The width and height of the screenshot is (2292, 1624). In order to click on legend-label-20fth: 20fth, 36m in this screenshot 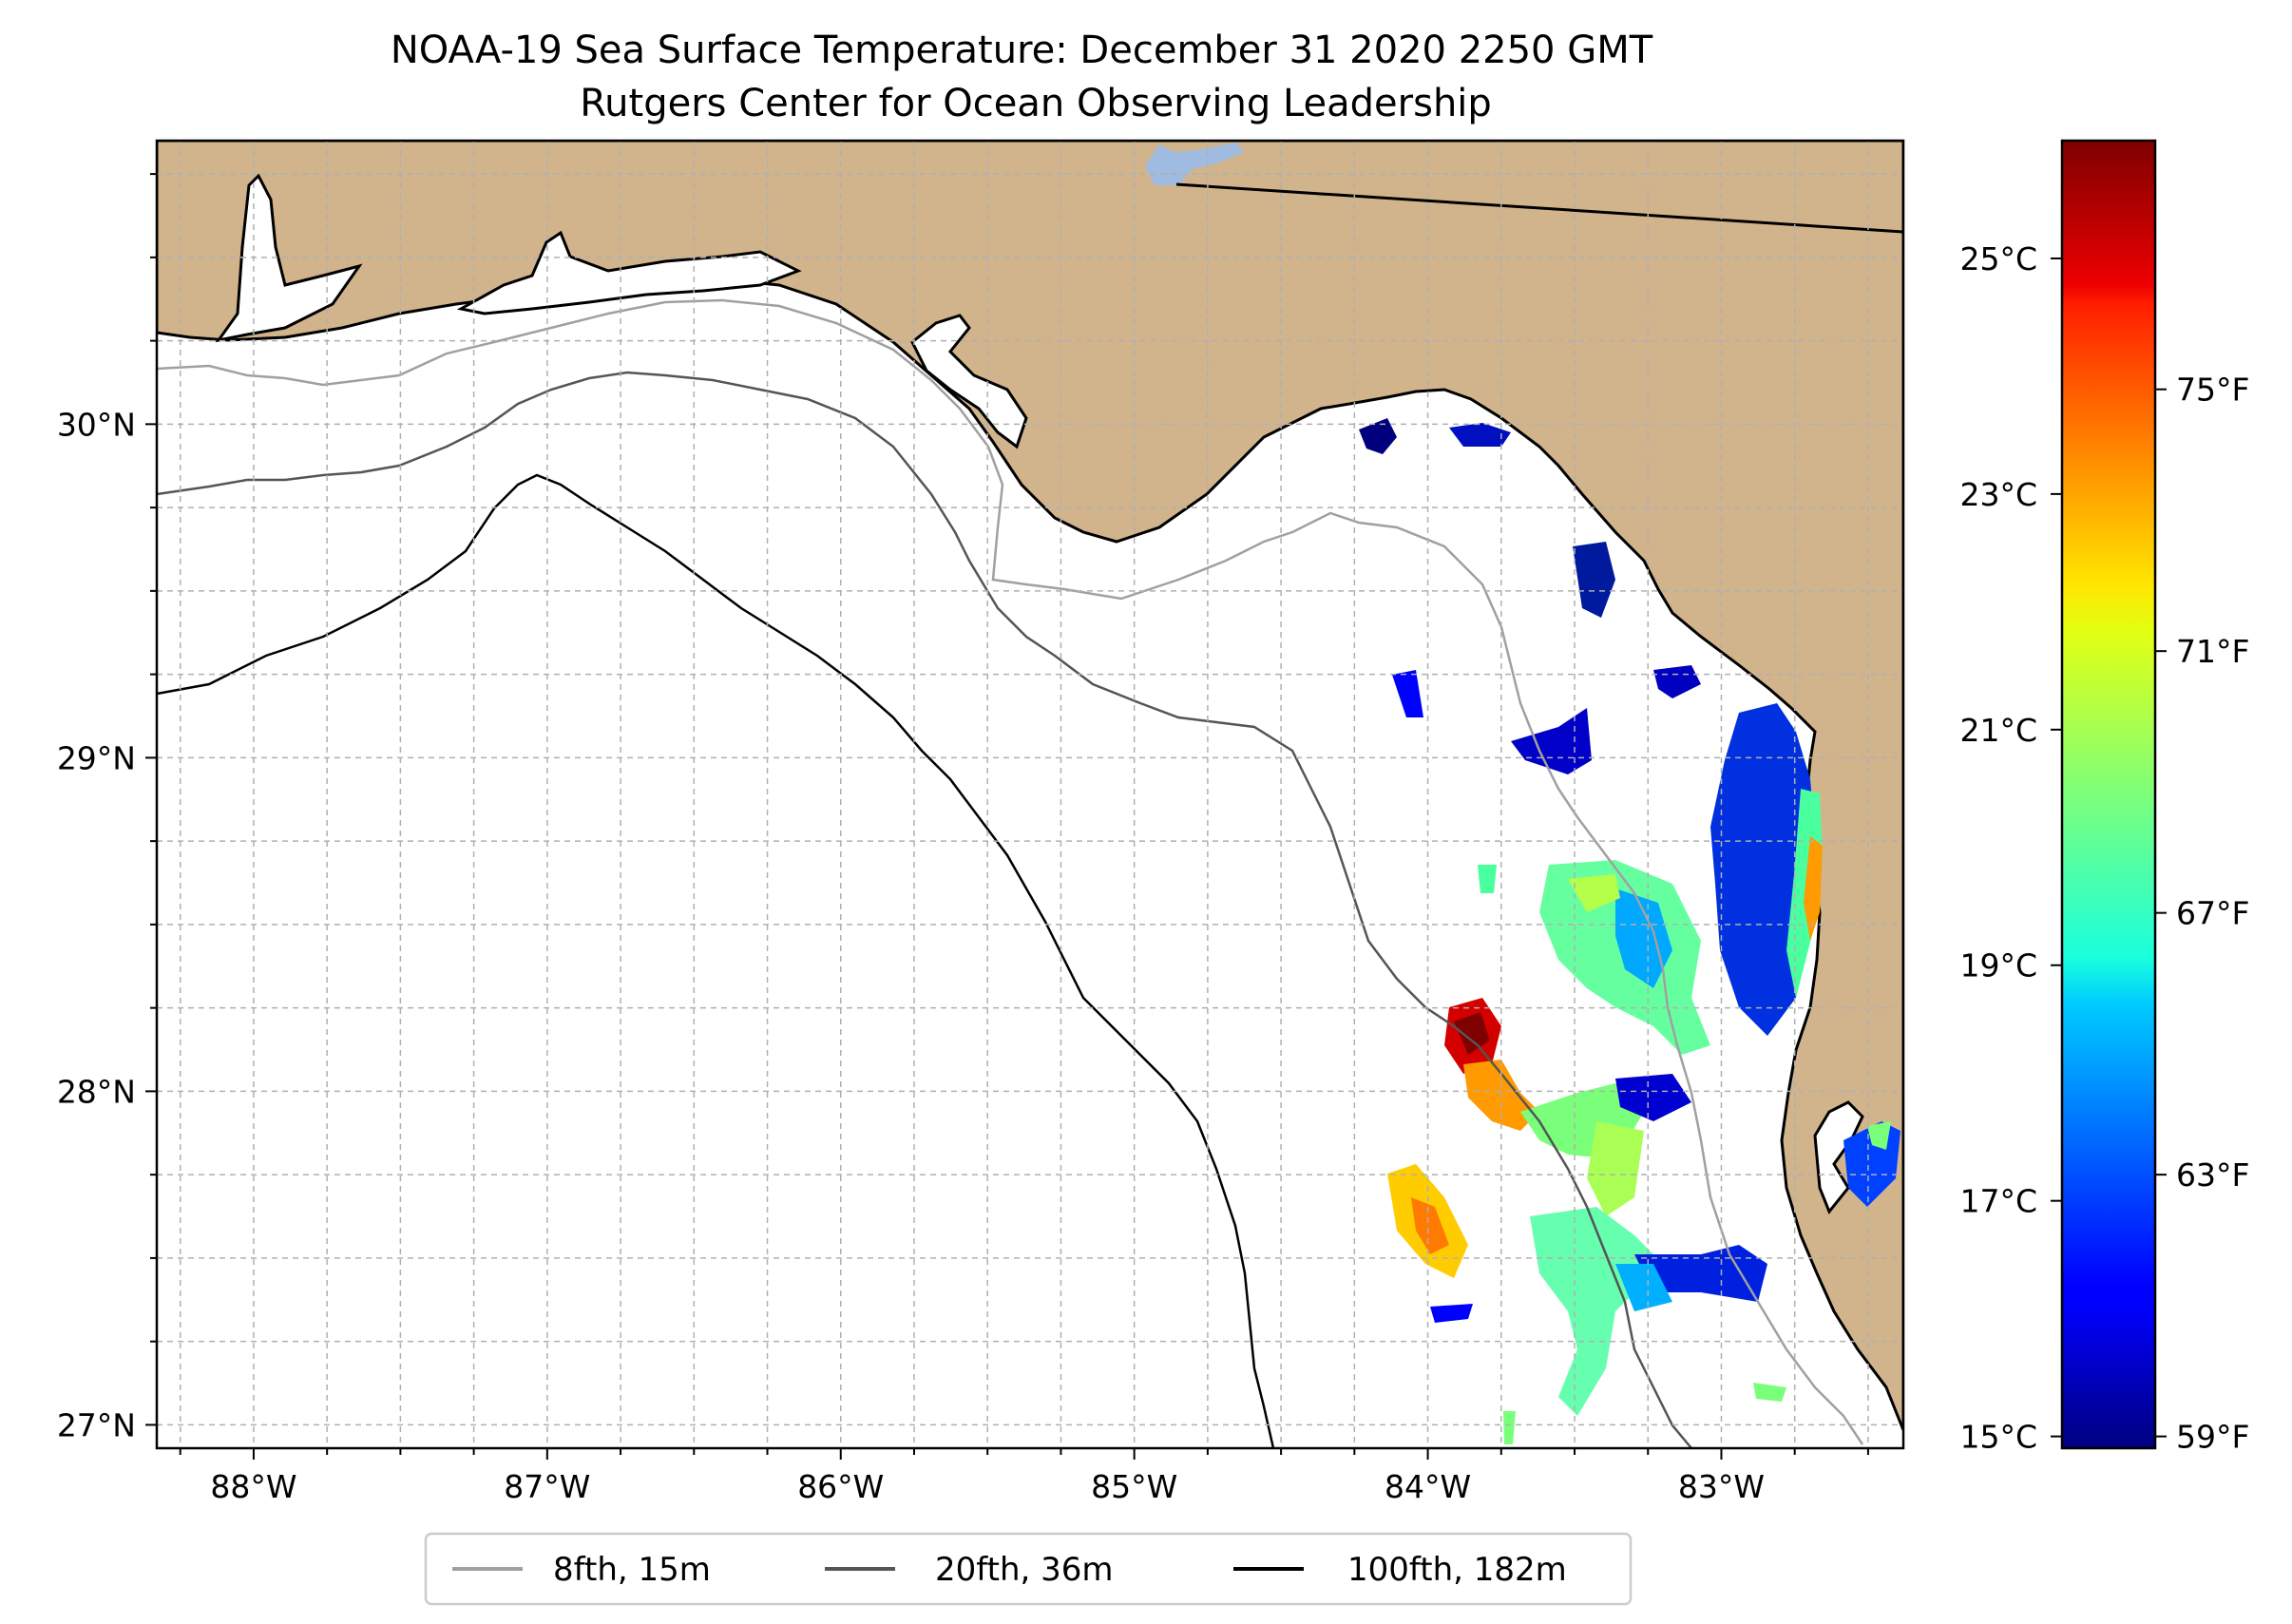, I will do `click(1024, 1570)`.